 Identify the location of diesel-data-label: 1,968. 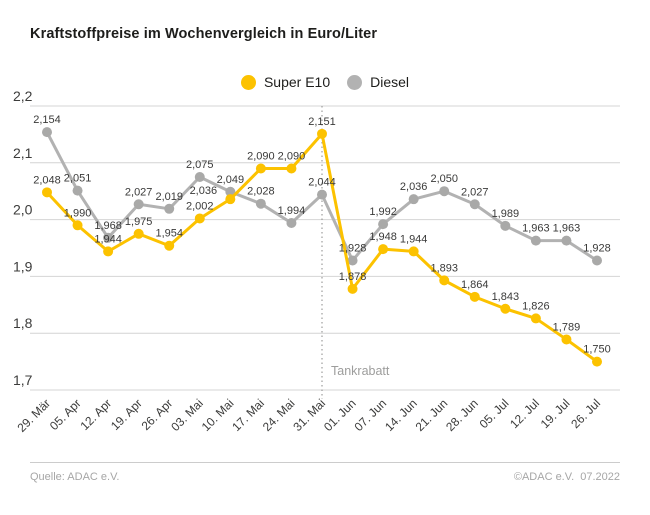
(108, 226).